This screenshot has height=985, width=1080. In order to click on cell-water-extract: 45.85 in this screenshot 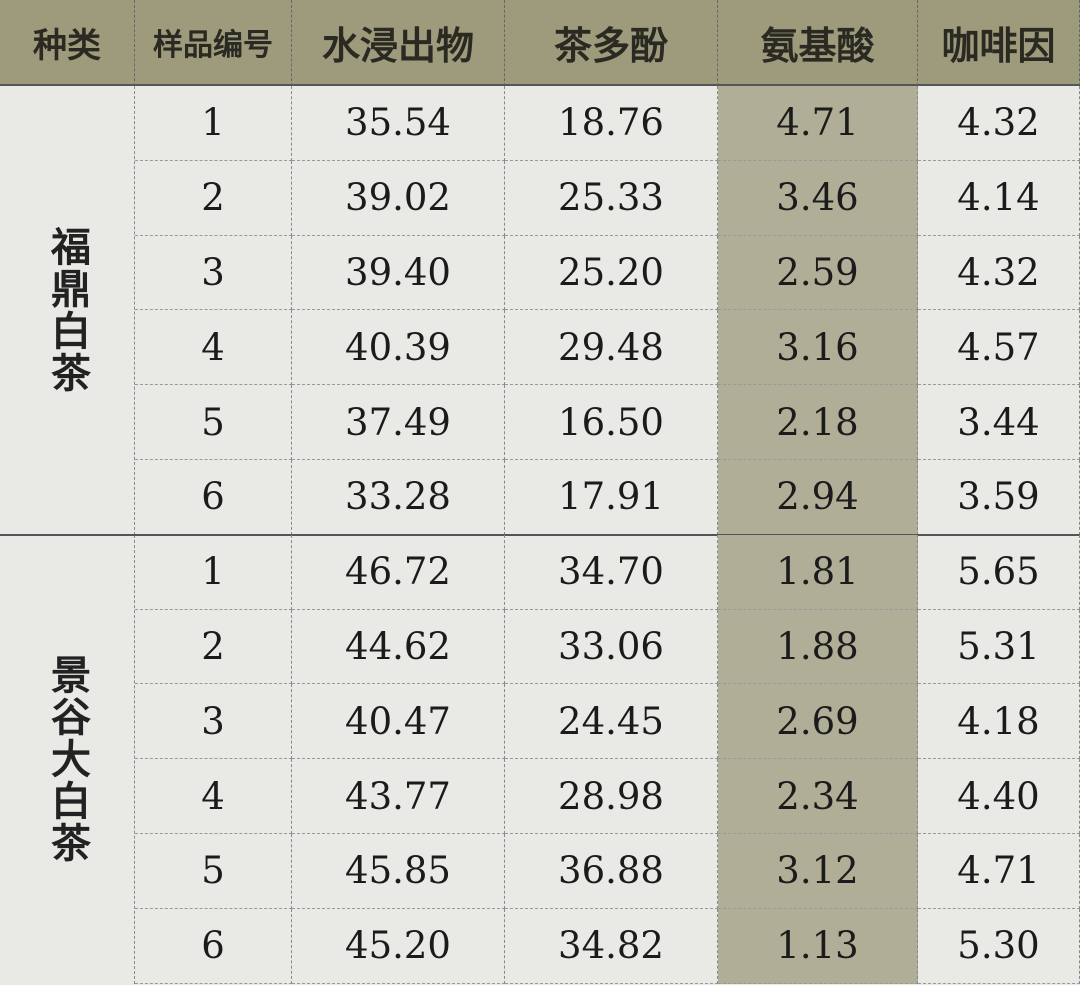, I will do `click(398, 871)`.